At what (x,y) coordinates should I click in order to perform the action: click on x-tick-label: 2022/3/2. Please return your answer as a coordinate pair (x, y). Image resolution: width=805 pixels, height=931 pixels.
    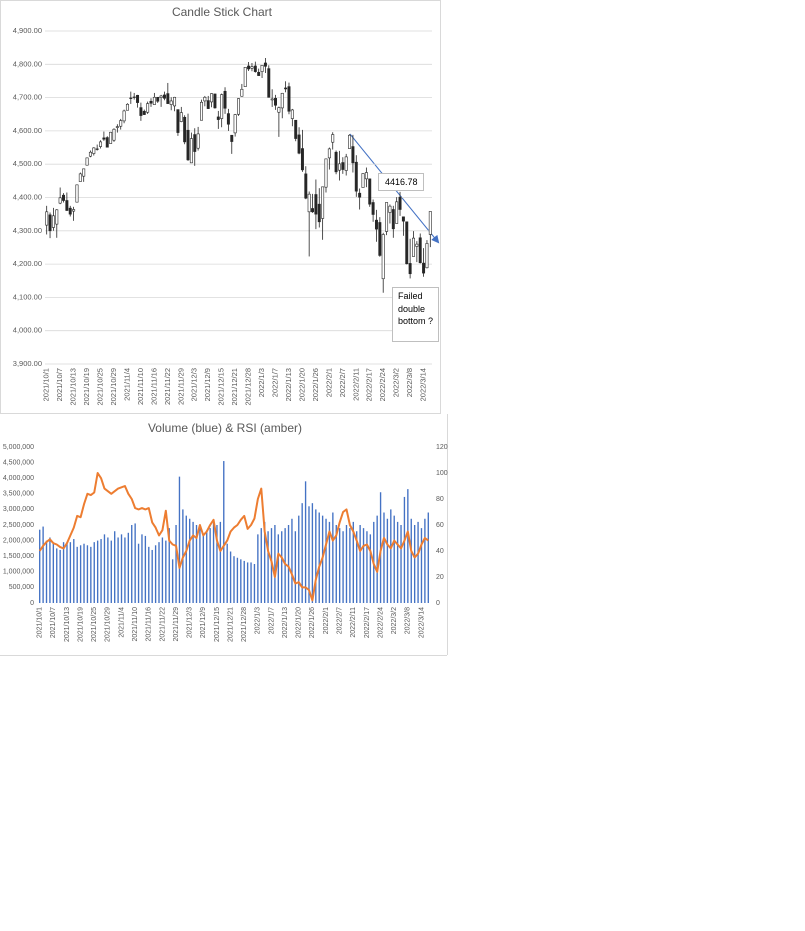
    Looking at the image, I should click on (396, 382).